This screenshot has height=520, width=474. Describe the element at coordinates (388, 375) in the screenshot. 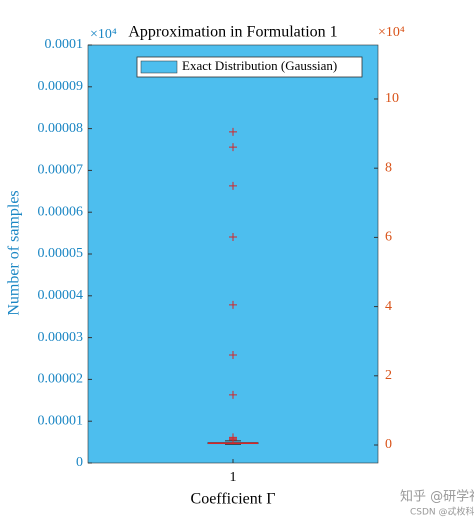

I see `y2-tick-label: 2` at that location.